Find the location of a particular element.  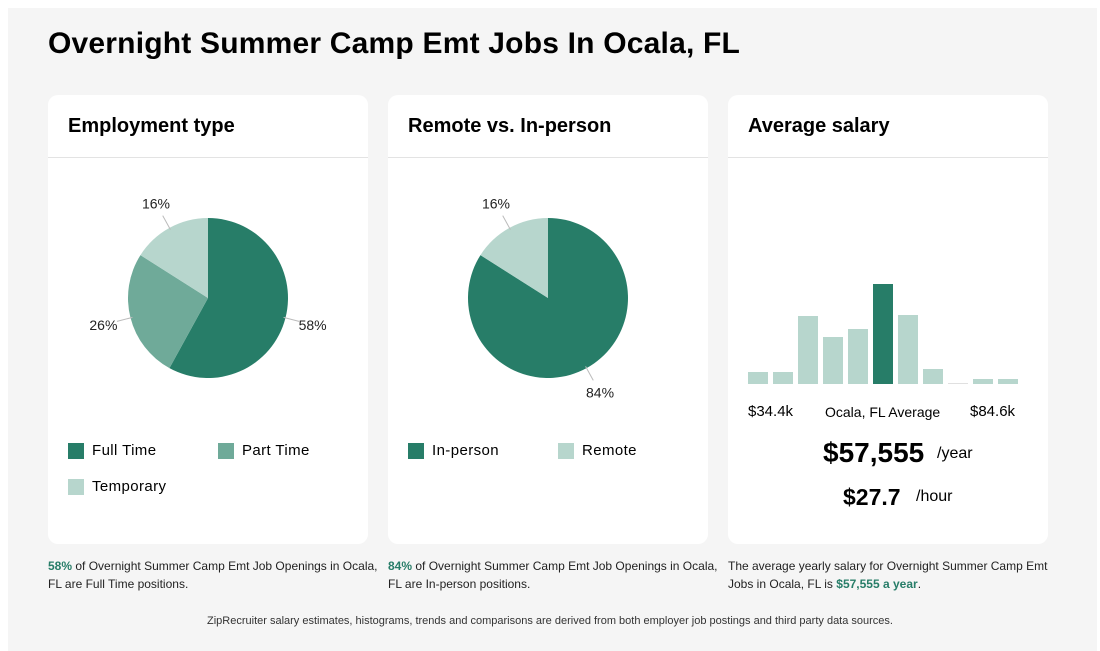

remote-leader-remote is located at coordinates (506, 222).